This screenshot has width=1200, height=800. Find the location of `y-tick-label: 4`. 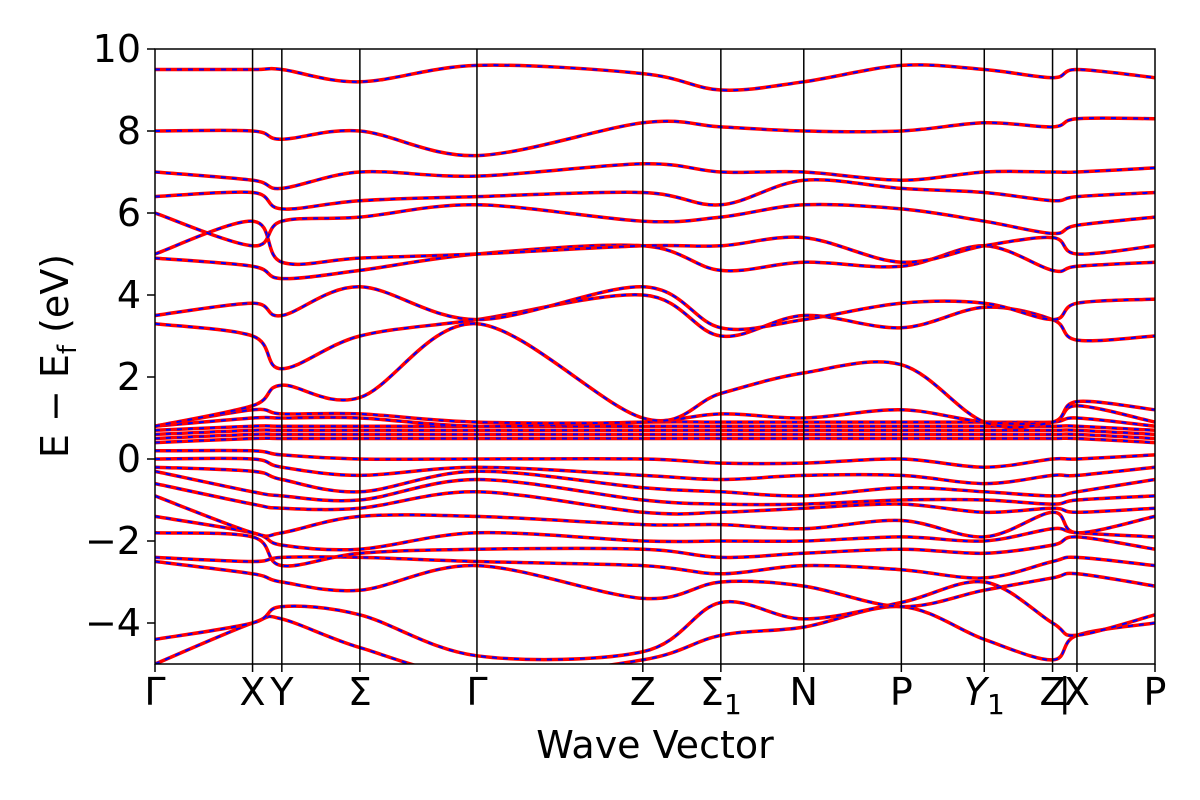

y-tick-label: 4 is located at coordinates (129, 295).